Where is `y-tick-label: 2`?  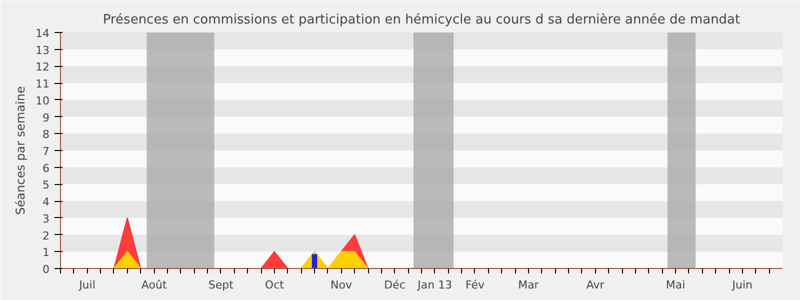 y-tick-label: 2 is located at coordinates (46, 235).